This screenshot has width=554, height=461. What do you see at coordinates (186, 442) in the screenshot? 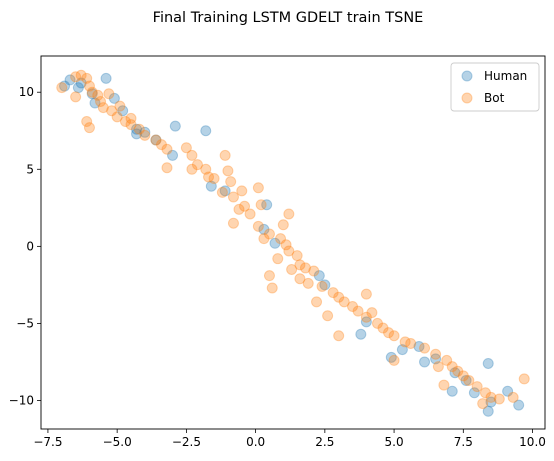
I see `x-tick-label: −2.5` at bounding box center [186, 442].